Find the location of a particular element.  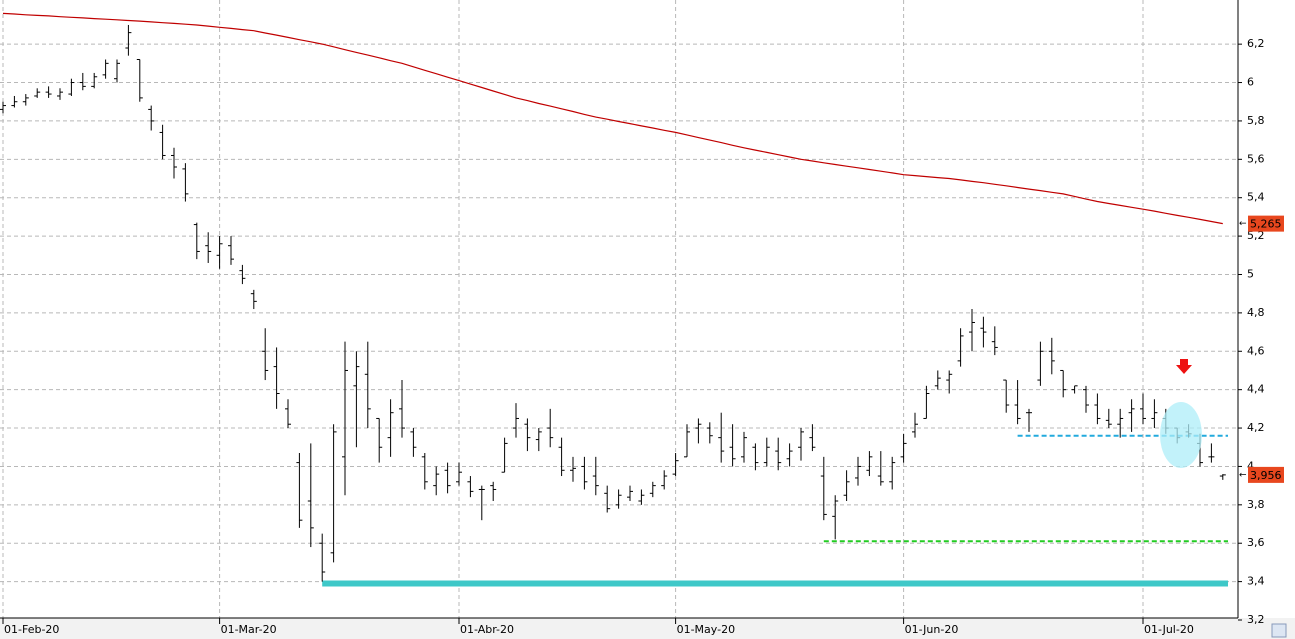

y-tick-label: 3,8 is located at coordinates (1256, 504).